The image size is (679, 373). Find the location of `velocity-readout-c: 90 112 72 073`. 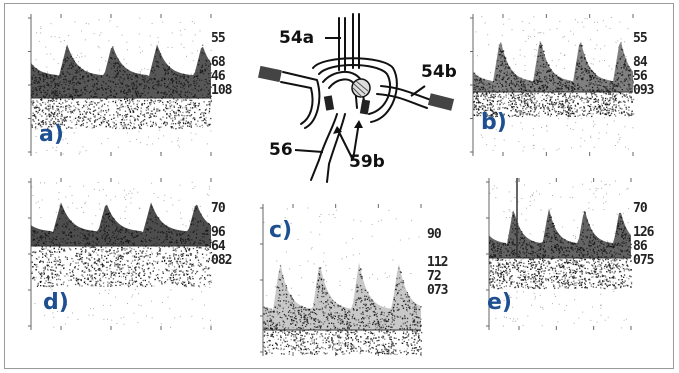

velocity-readout-c: 90 112 72 073 is located at coordinates (438, 262).